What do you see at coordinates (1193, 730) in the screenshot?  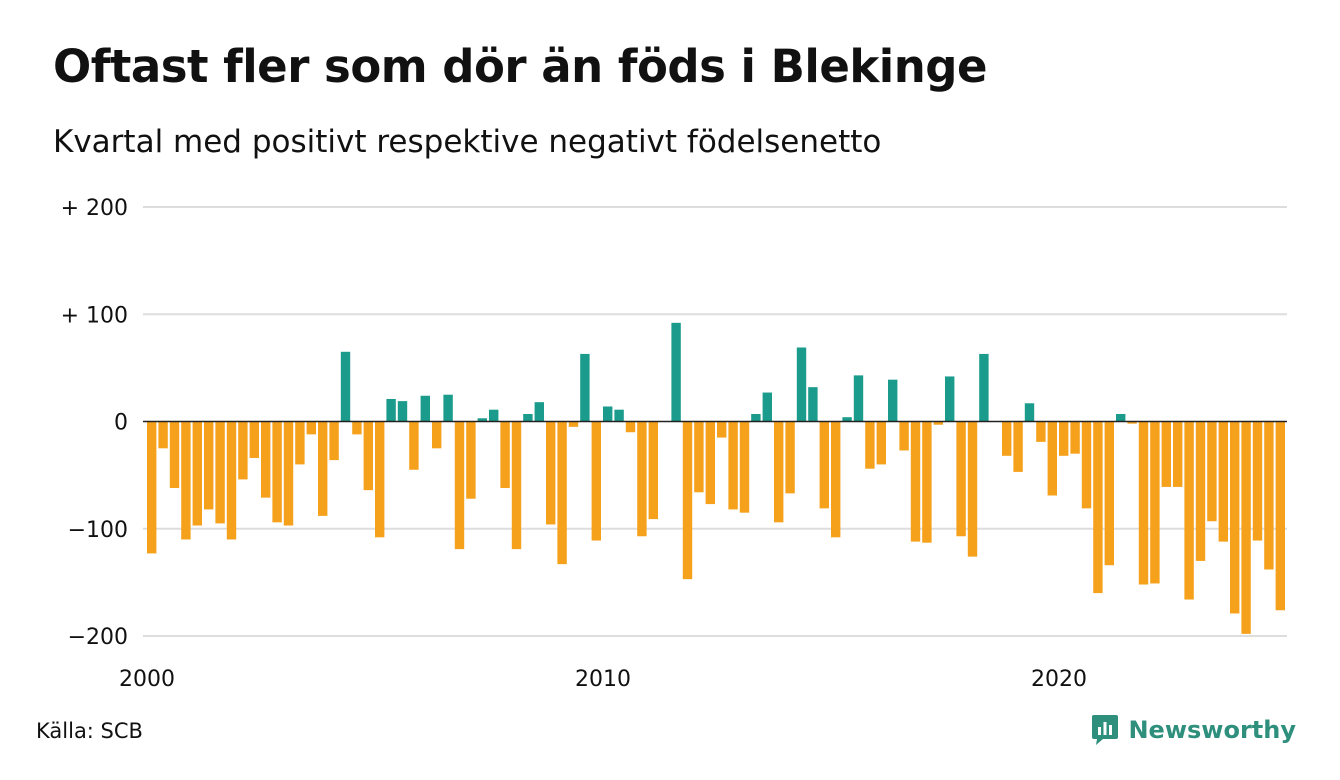 I see `brand-logo: Newsworthy` at bounding box center [1193, 730].